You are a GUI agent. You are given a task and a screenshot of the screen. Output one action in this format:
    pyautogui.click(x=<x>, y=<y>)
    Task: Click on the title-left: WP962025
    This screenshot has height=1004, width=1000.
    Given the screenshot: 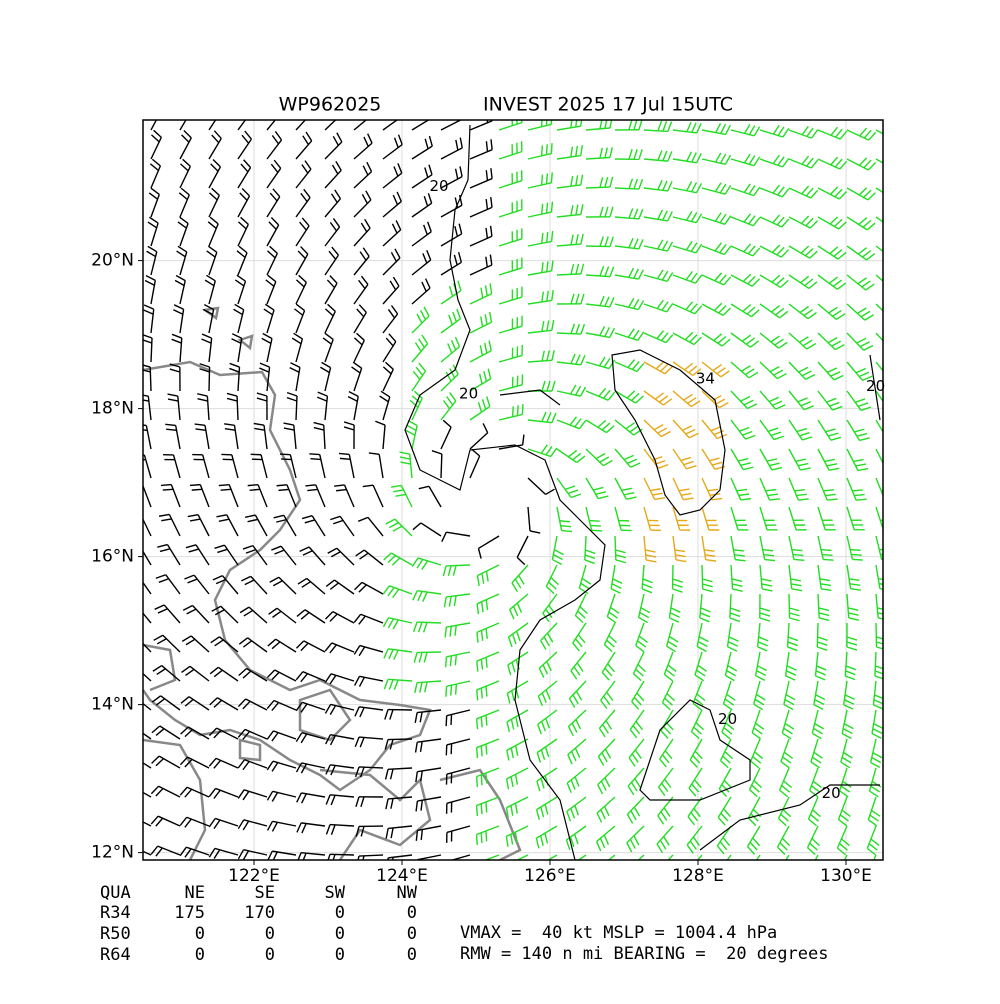 What is the action you would take?
    pyautogui.click(x=330, y=105)
    